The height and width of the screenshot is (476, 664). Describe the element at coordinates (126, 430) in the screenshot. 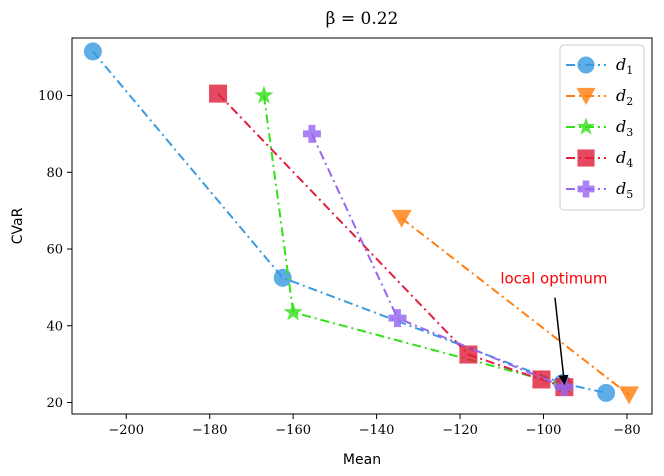

I see `x-tick-label: −200` at that location.